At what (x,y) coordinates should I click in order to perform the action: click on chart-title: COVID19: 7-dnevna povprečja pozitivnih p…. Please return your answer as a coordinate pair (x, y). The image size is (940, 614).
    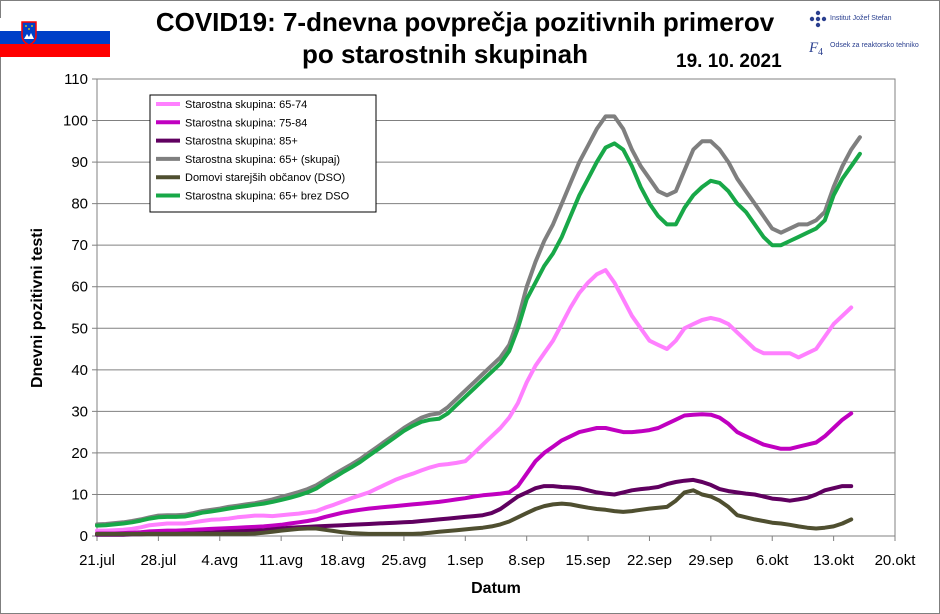
    Looking at the image, I should click on (465, 38).